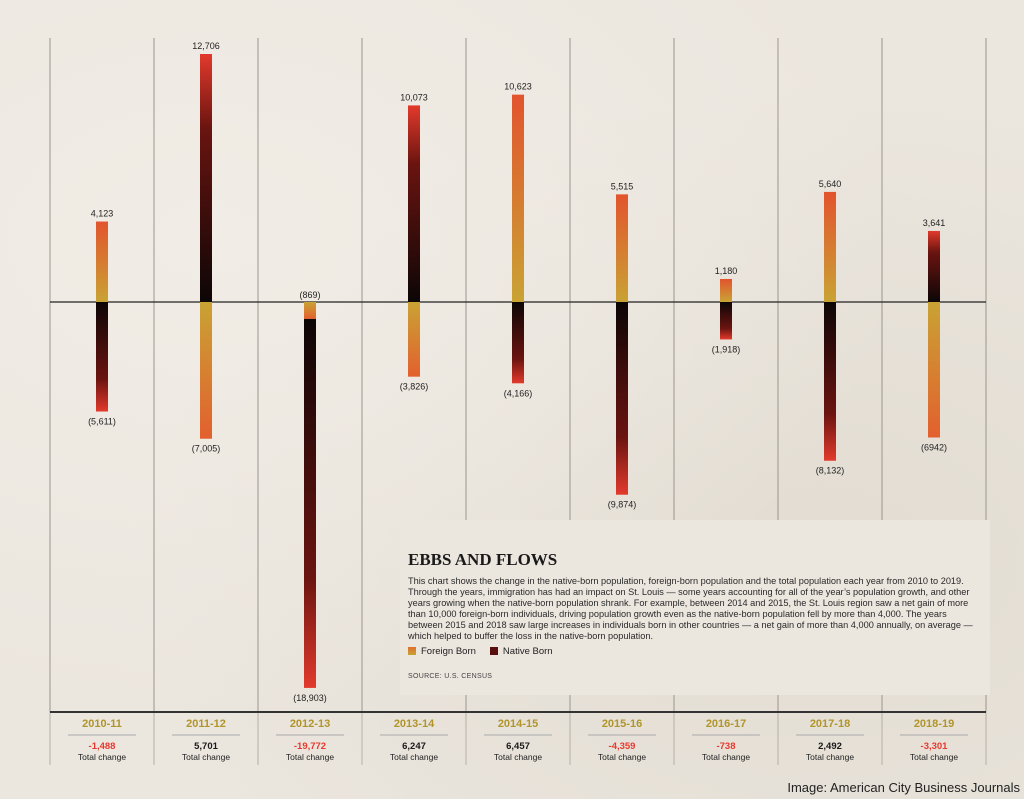 The height and width of the screenshot is (799, 1024). What do you see at coordinates (414, 387) in the screenshot?
I see `foreign-born-value-label: (3,826)` at bounding box center [414, 387].